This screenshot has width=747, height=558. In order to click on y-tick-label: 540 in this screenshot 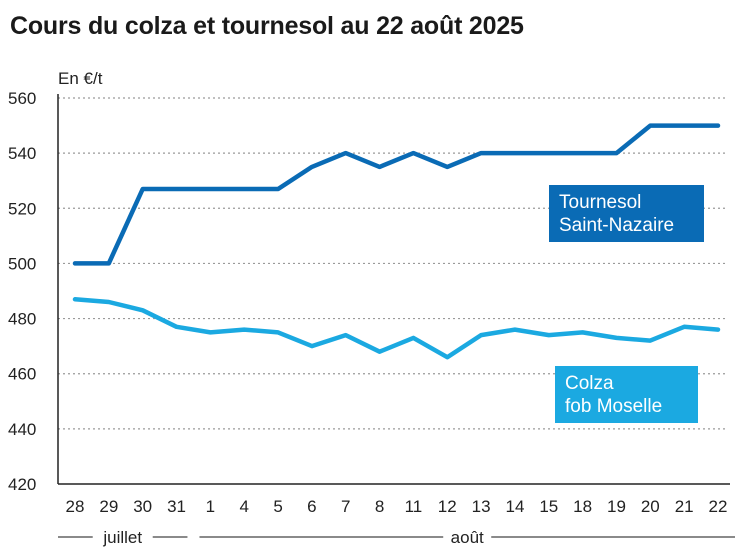, I will do `click(22, 153)`.